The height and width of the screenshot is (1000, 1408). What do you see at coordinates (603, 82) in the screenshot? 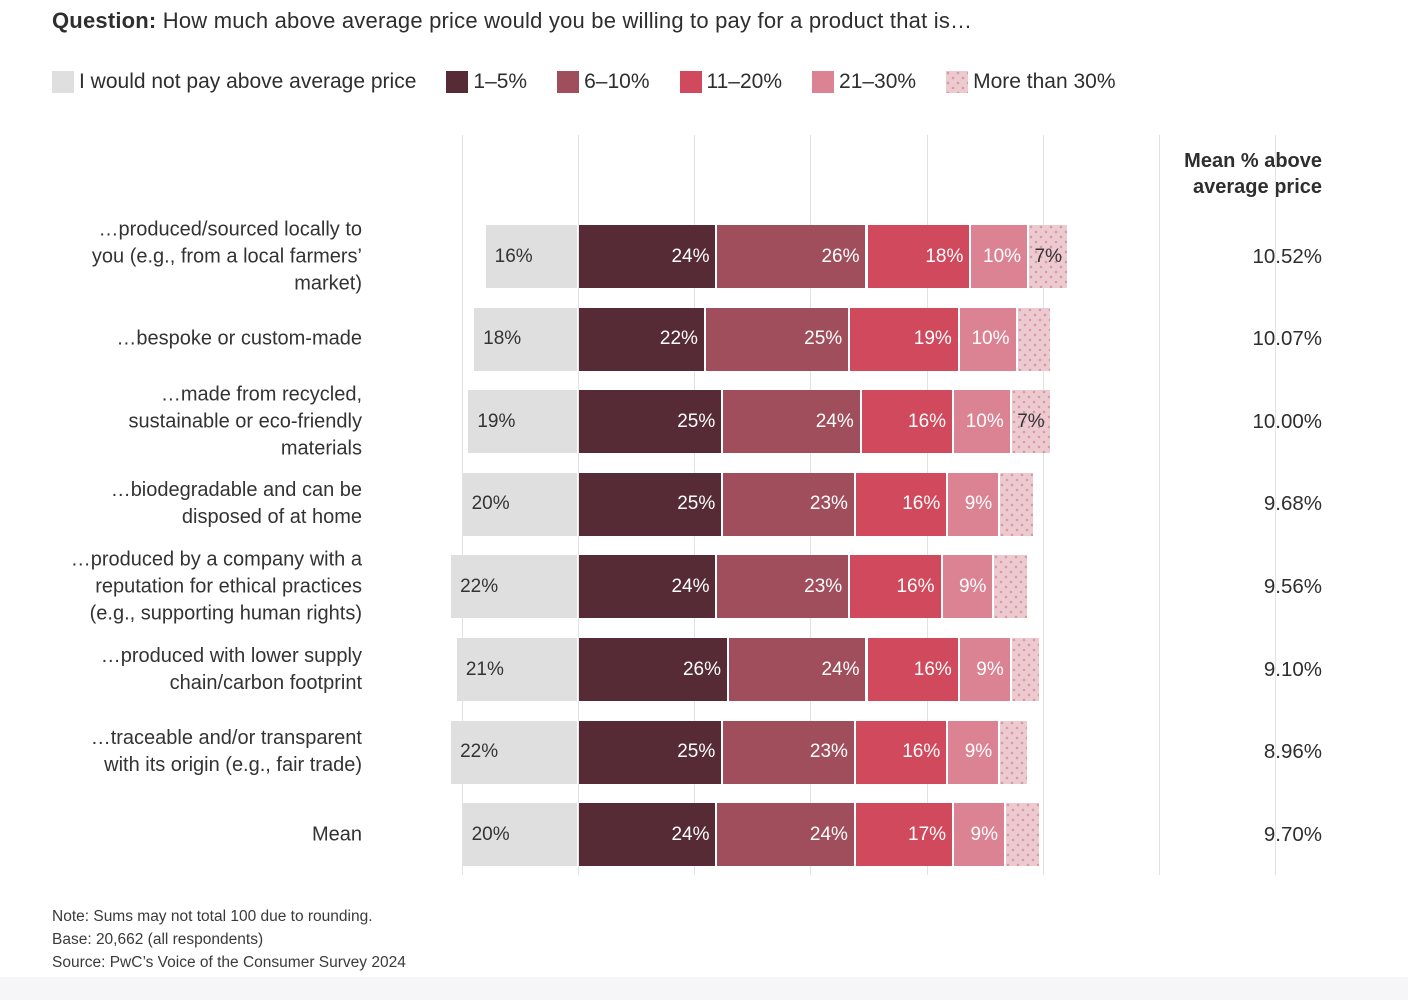
I see `legend-item: 6–10%` at bounding box center [603, 82].